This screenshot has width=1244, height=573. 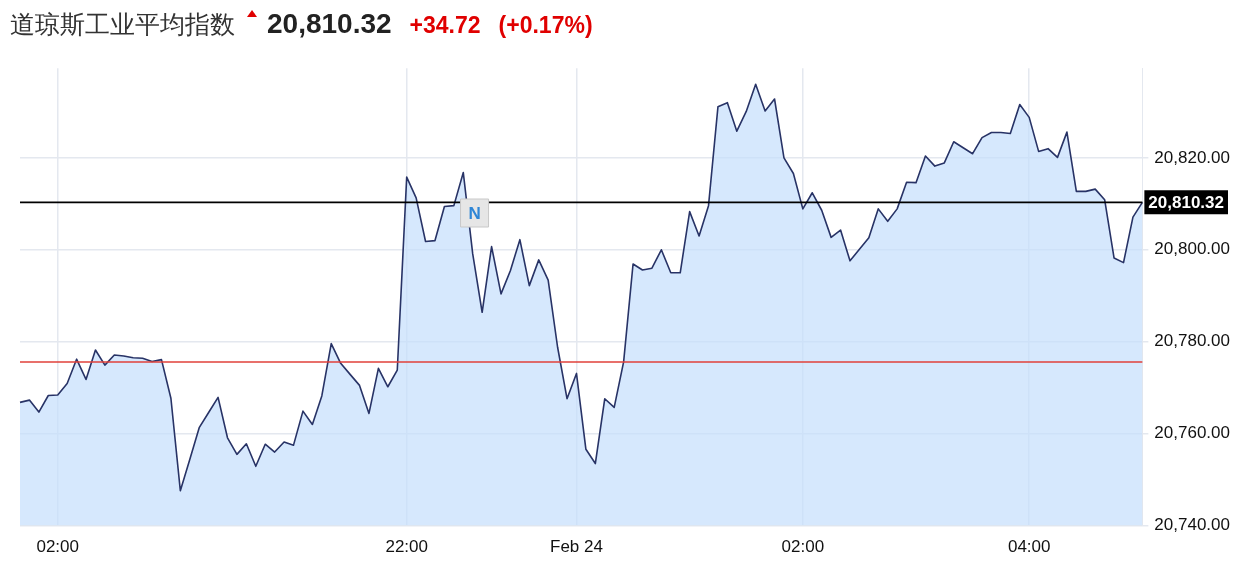 I want to click on annotation: N, so click(x=474, y=213).